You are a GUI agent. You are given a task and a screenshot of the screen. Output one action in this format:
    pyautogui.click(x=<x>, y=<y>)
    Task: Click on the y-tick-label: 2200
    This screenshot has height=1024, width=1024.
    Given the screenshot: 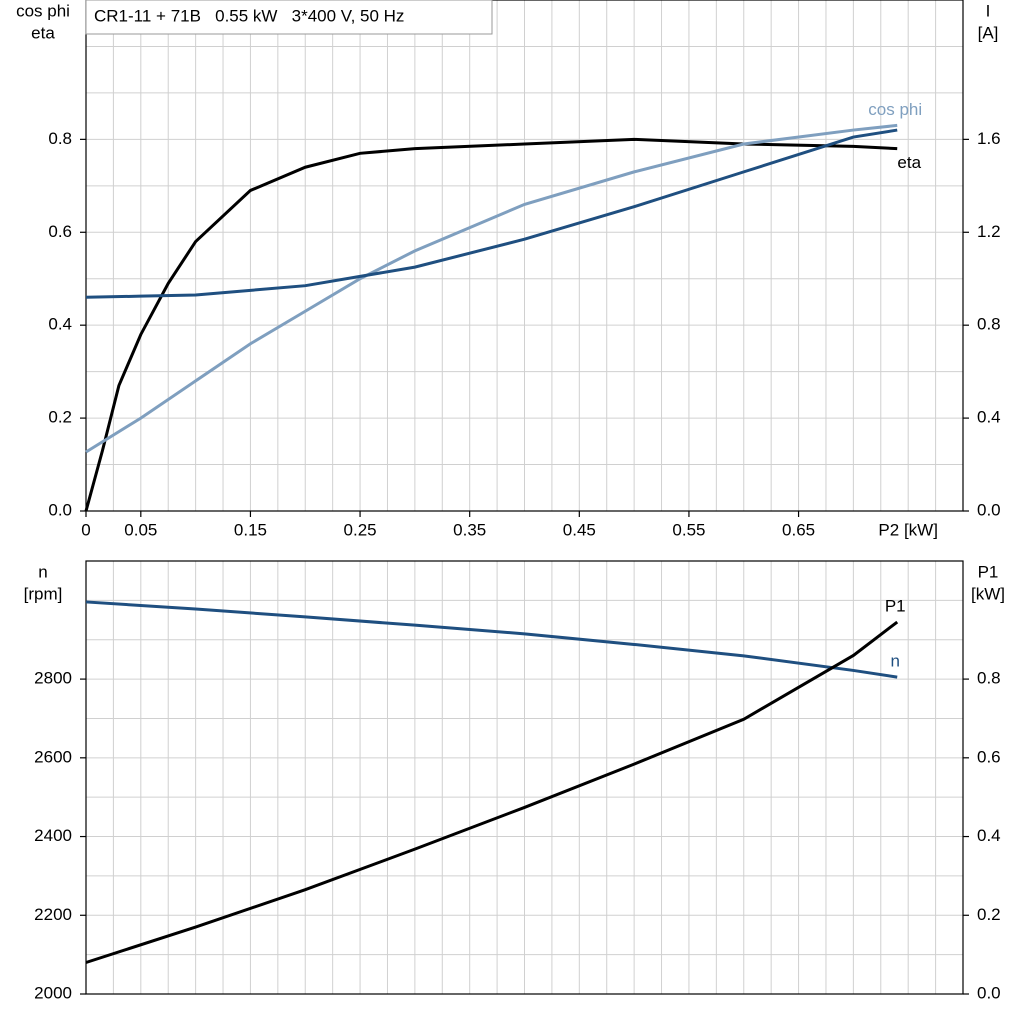 What is the action you would take?
    pyautogui.click(x=53, y=914)
    